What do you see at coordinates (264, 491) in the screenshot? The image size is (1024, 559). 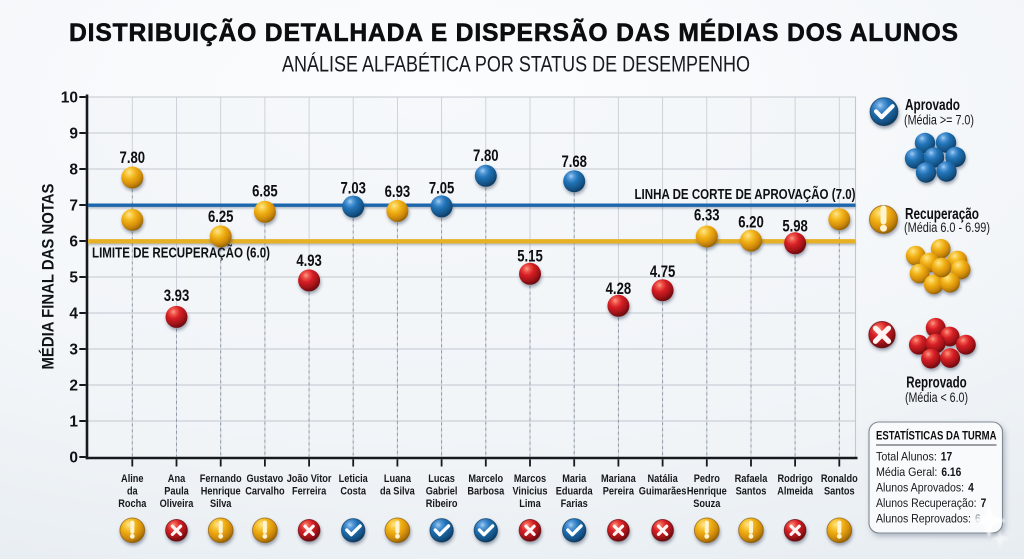 I see `svg-text: Carvalho` at bounding box center [264, 491].